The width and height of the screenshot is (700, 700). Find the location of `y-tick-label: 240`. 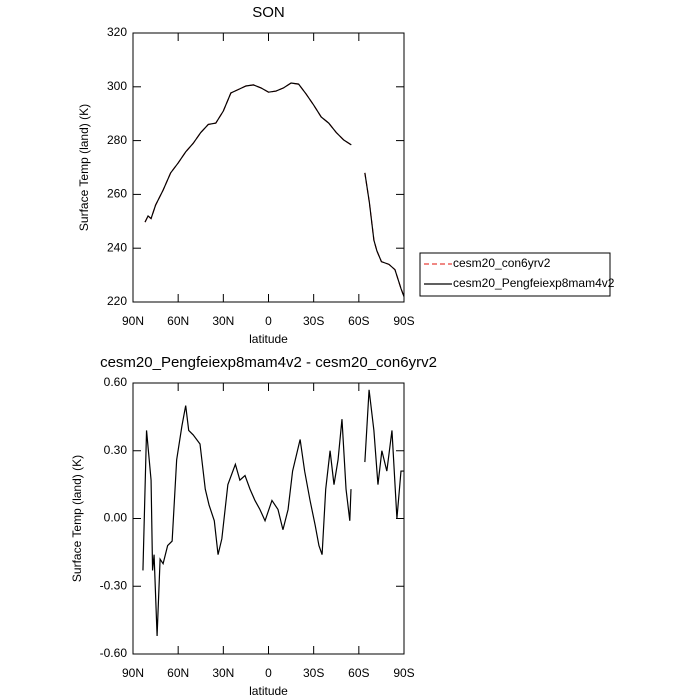

y-tick-label: 240 is located at coordinates (117, 247).